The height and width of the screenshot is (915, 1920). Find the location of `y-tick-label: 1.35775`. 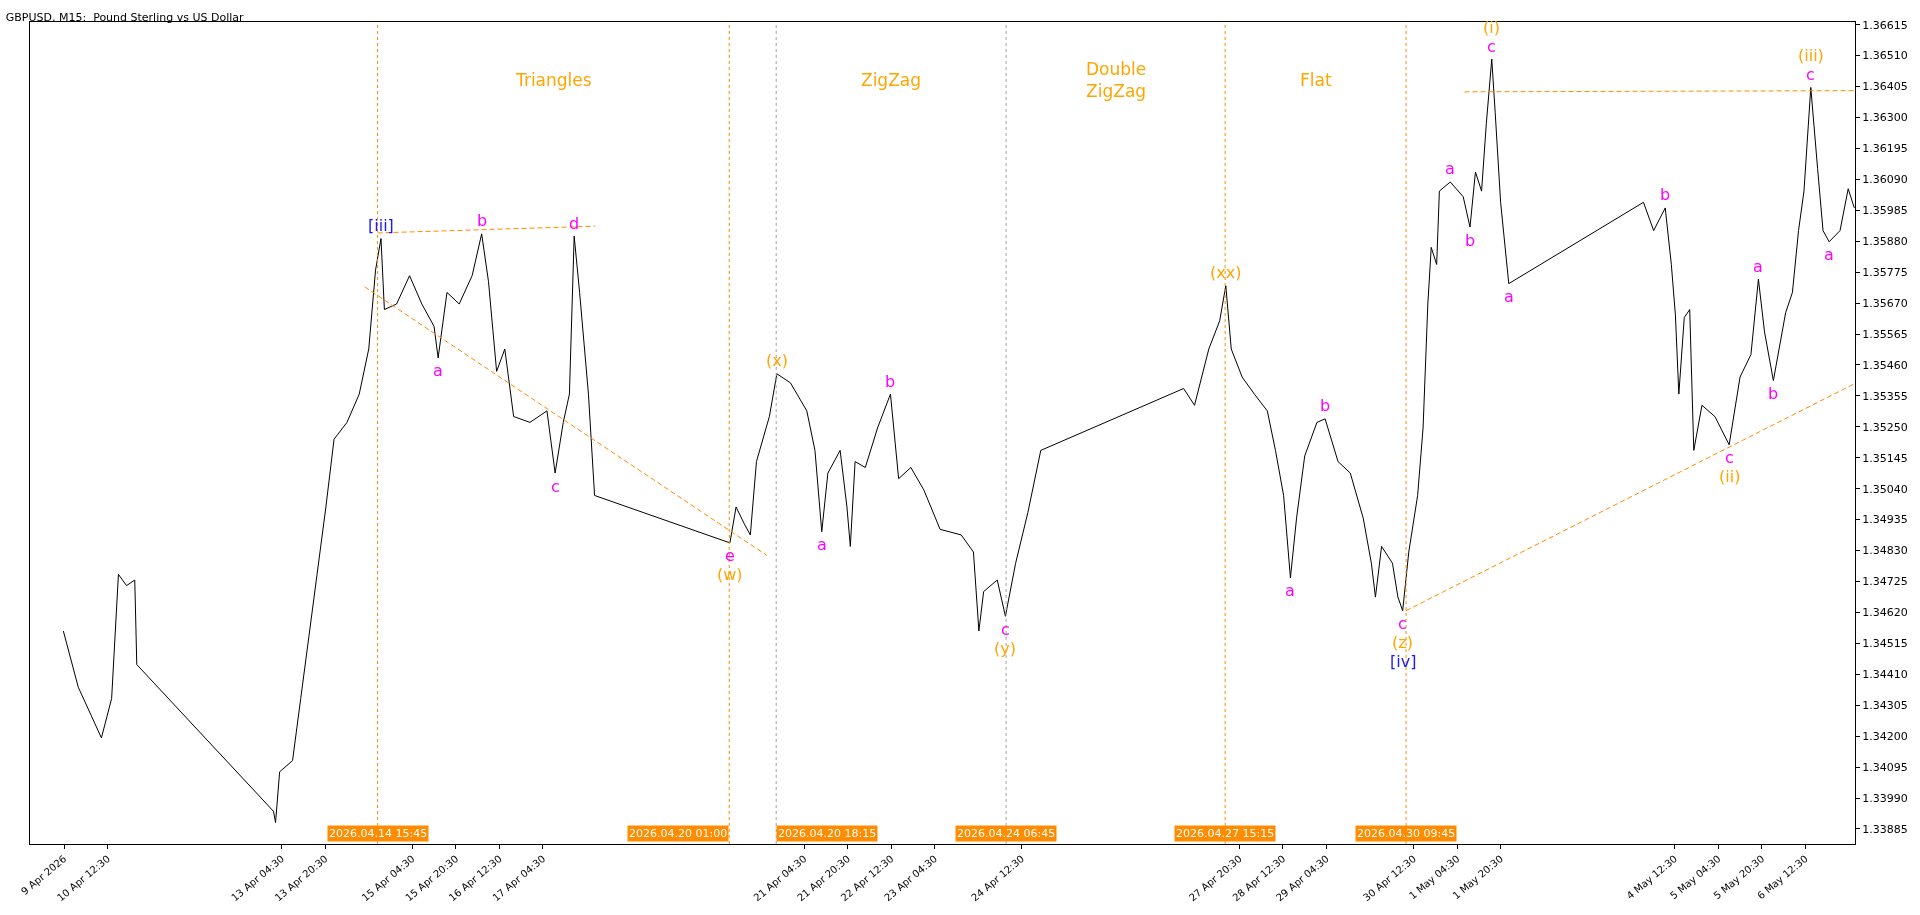

y-tick-label: 1.35775 is located at coordinates (1885, 272).